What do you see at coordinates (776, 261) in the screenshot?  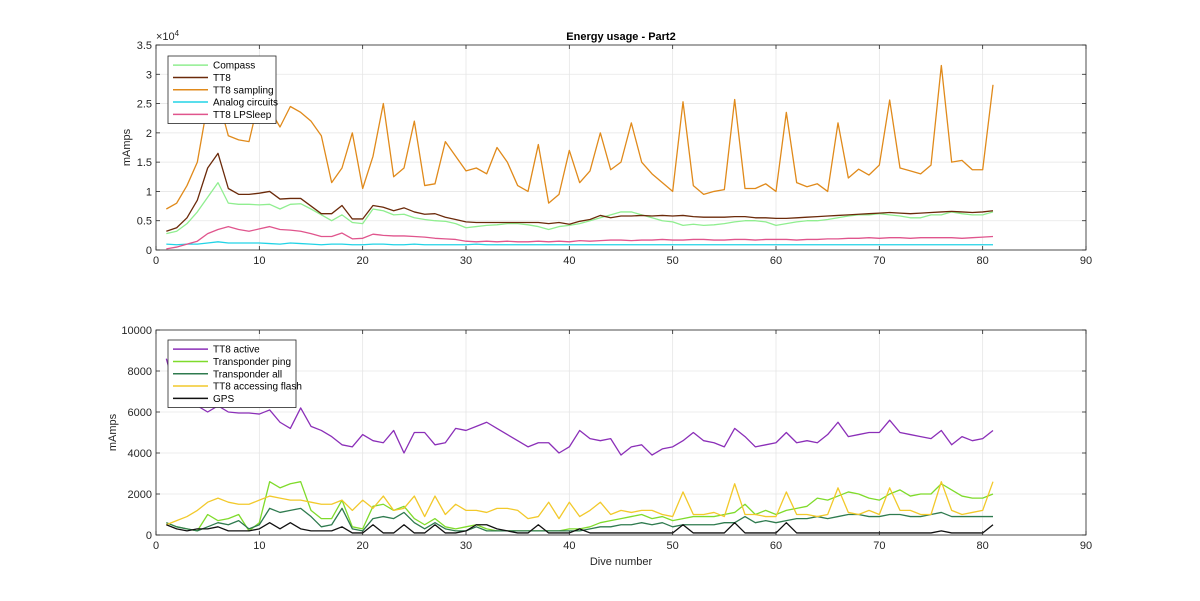 I see `top-x-tick-label: 60` at bounding box center [776, 261].